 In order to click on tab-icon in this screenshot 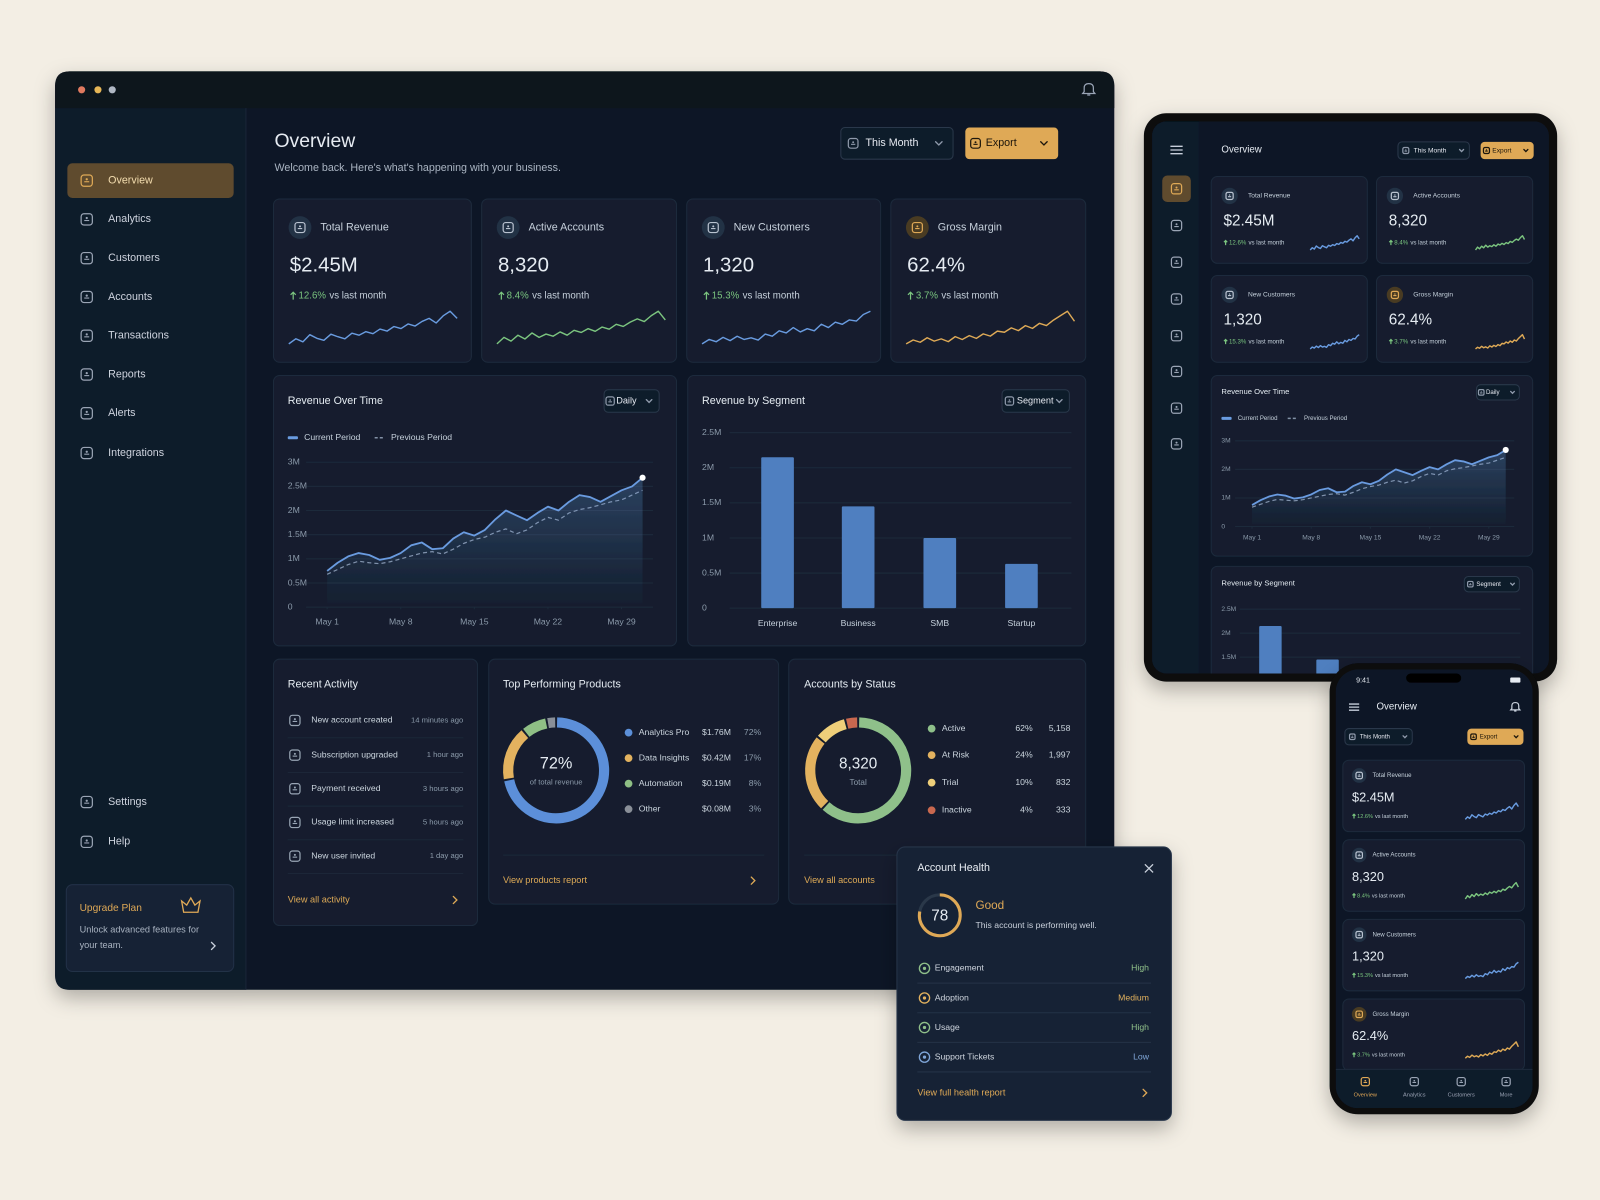, I will do `click(1365, 1081)`.